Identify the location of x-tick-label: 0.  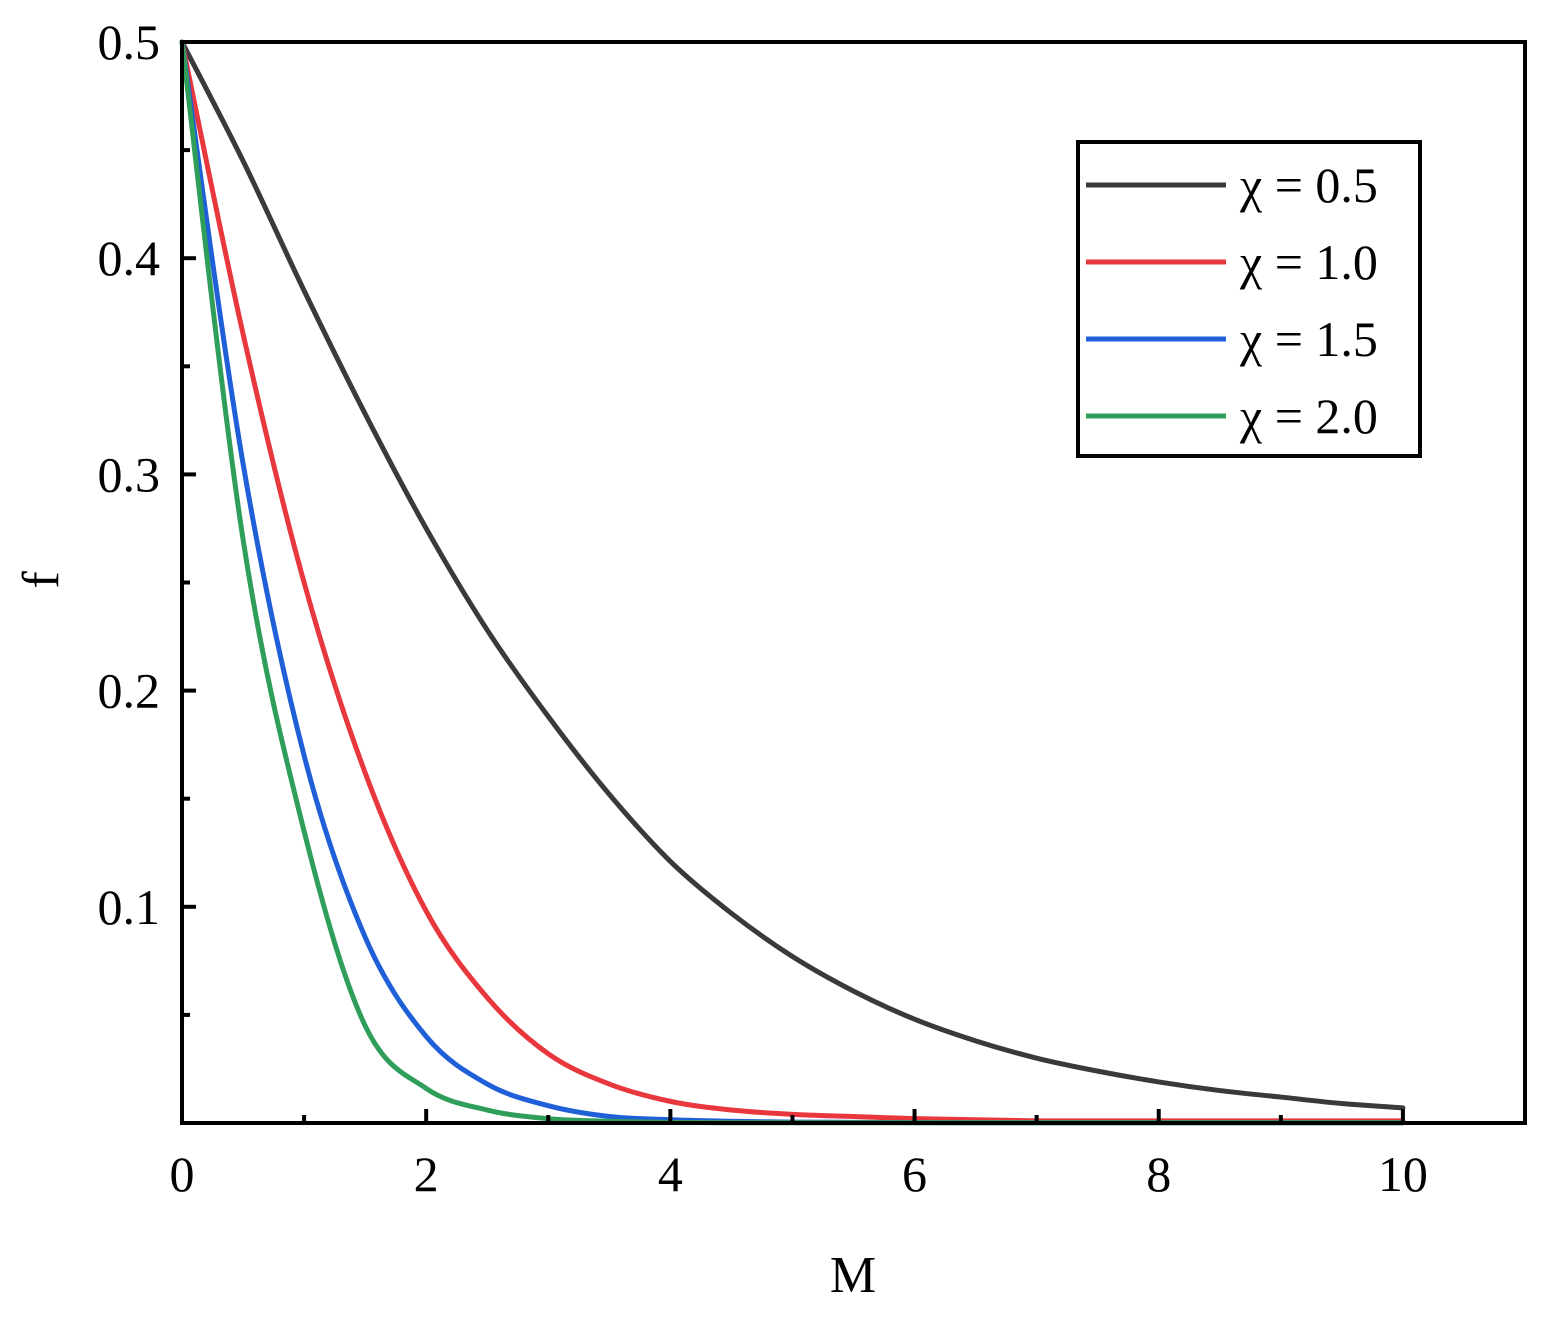
(182, 1174).